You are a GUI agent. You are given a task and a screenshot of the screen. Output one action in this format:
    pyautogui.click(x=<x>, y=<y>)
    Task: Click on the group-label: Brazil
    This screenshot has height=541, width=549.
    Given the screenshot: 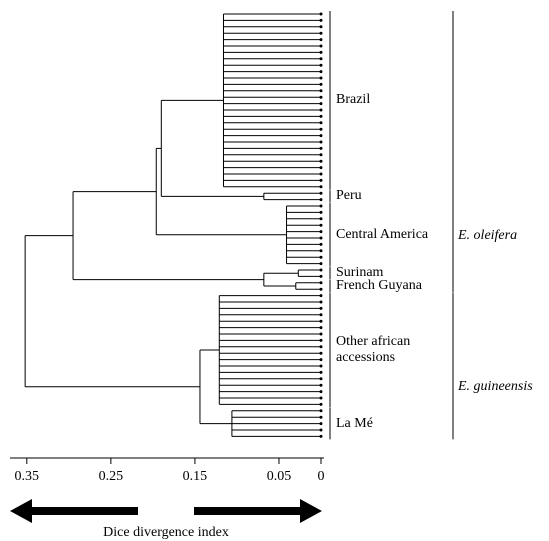 What is the action you would take?
    pyautogui.click(x=353, y=100)
    